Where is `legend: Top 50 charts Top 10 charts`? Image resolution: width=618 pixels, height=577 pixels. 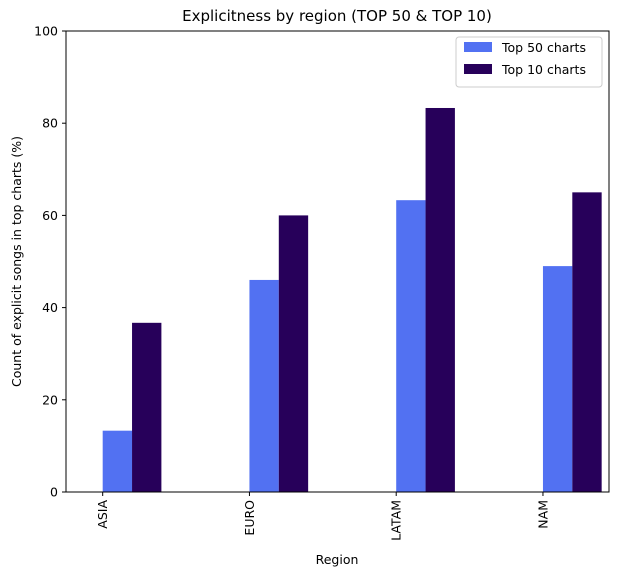
legend: Top 50 charts Top 10 charts is located at coordinates (529, 62).